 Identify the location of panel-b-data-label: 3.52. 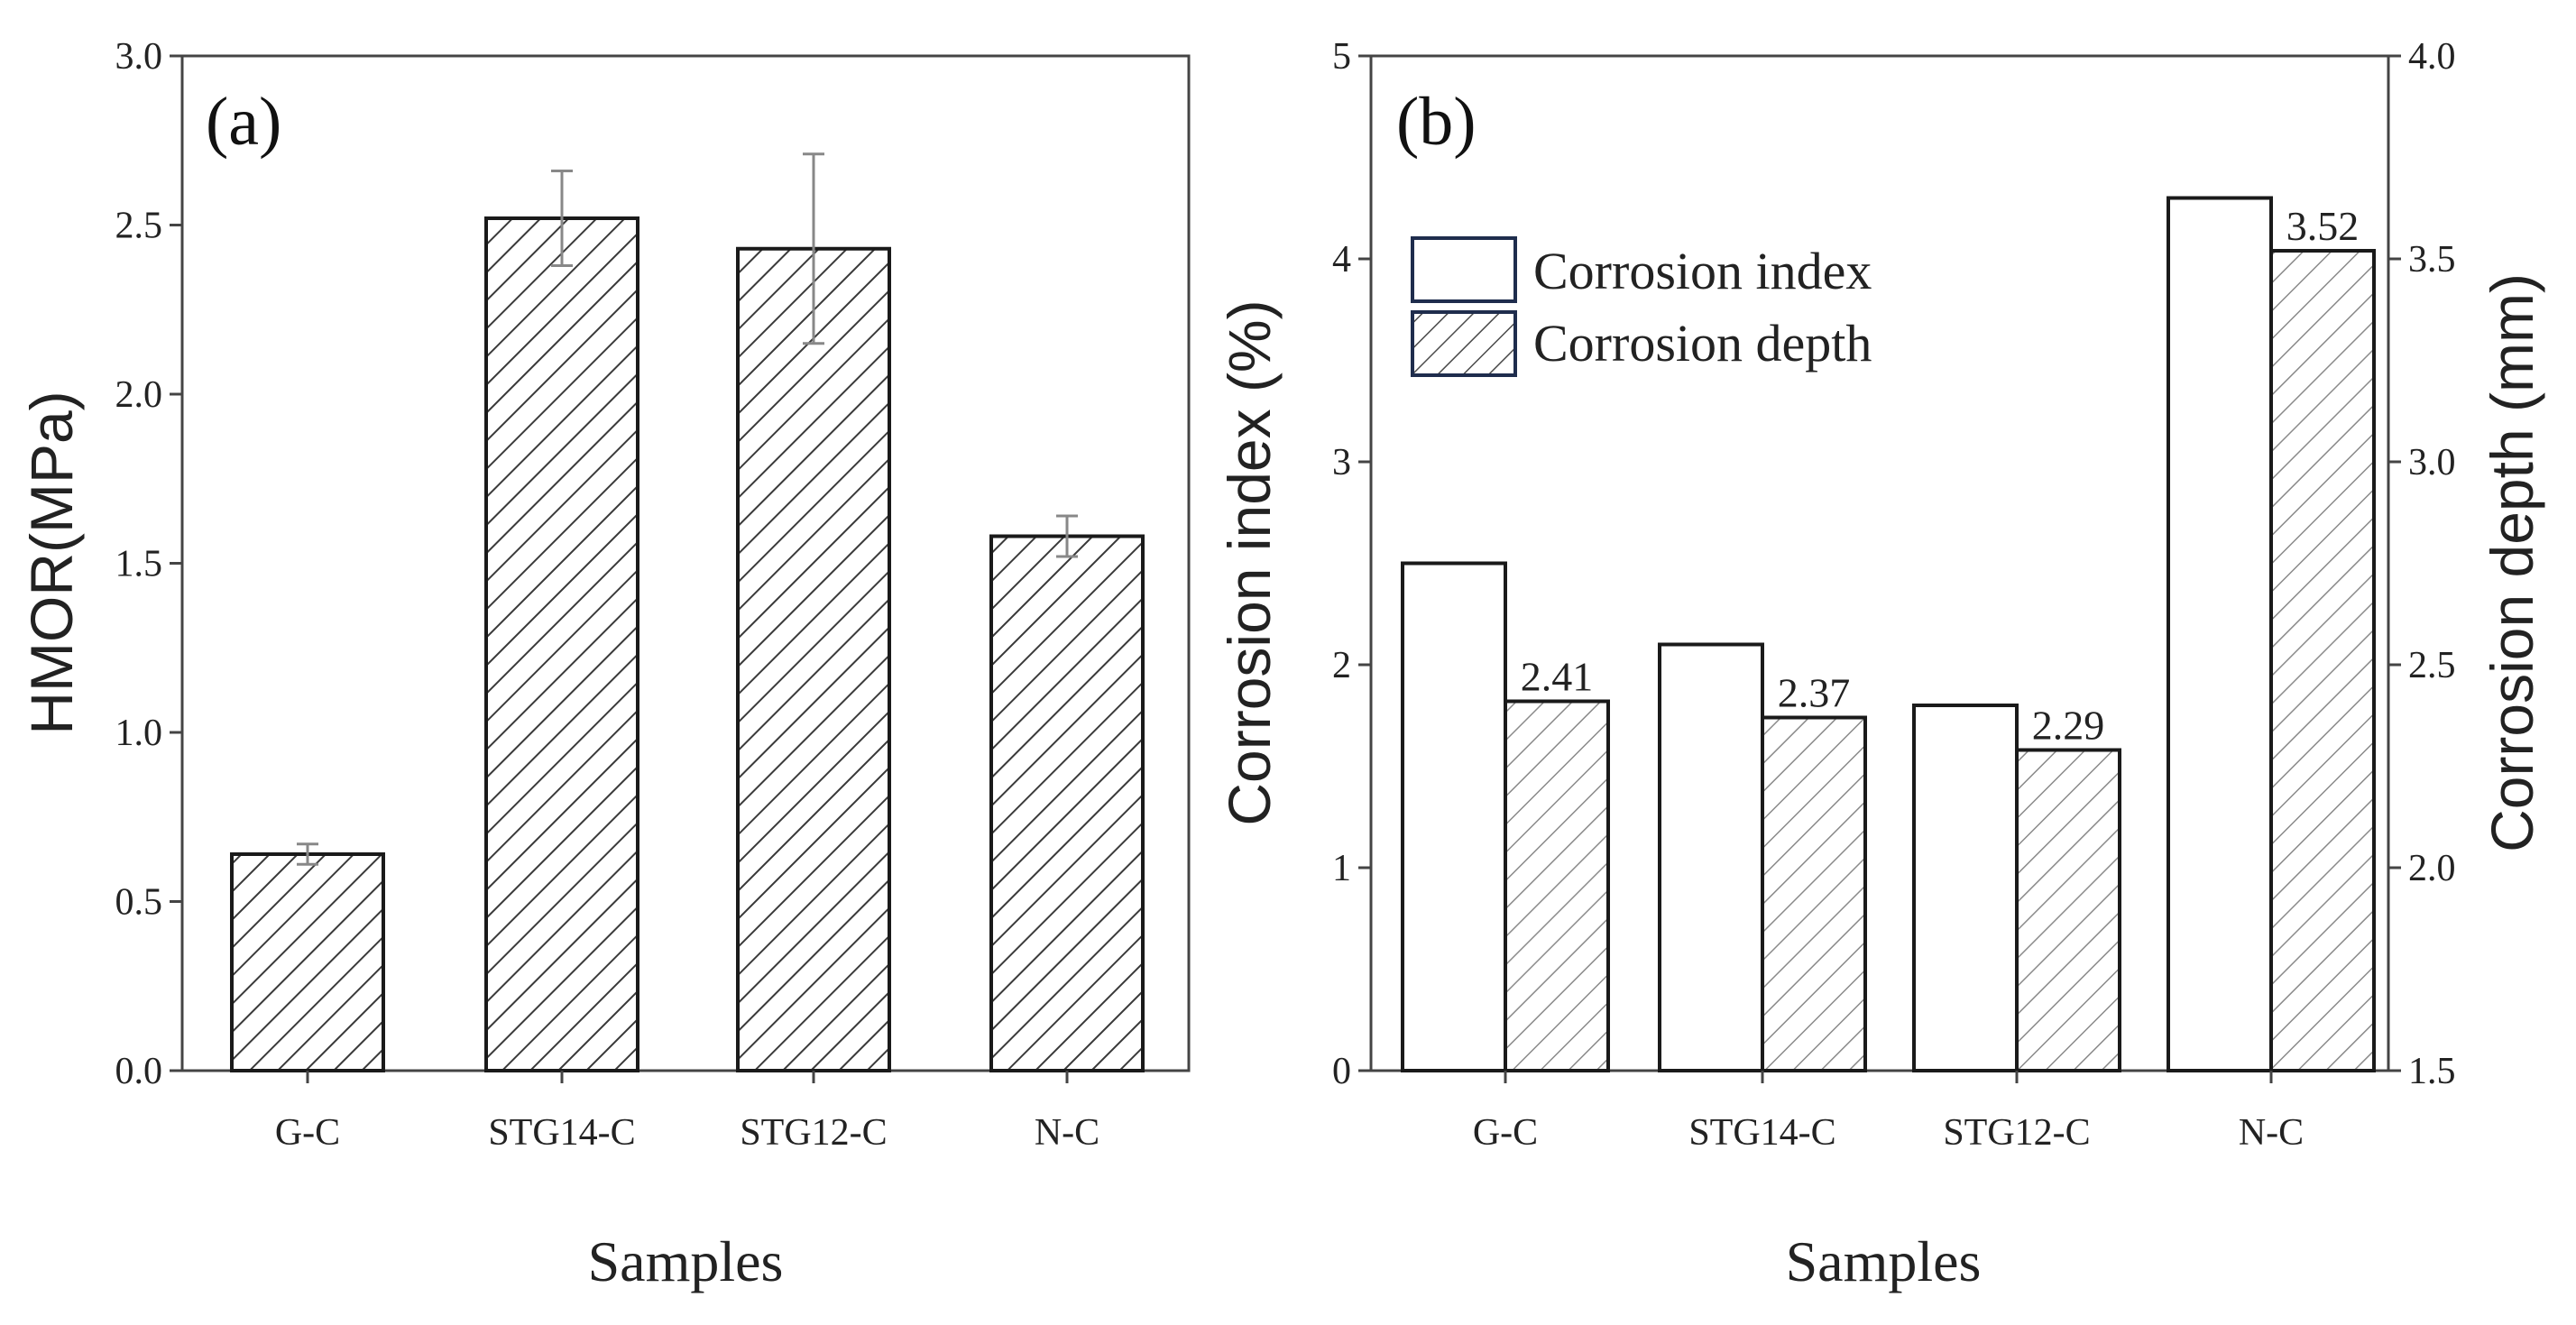
(2323, 226).